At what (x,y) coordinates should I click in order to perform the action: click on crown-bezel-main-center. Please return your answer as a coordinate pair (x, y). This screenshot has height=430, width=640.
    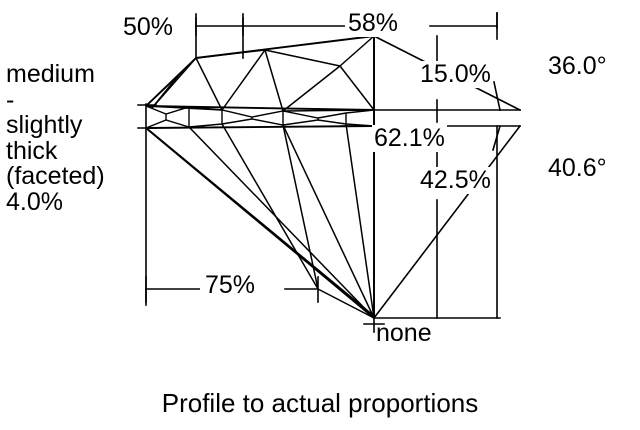
    Looking at the image, I should click on (274, 80).